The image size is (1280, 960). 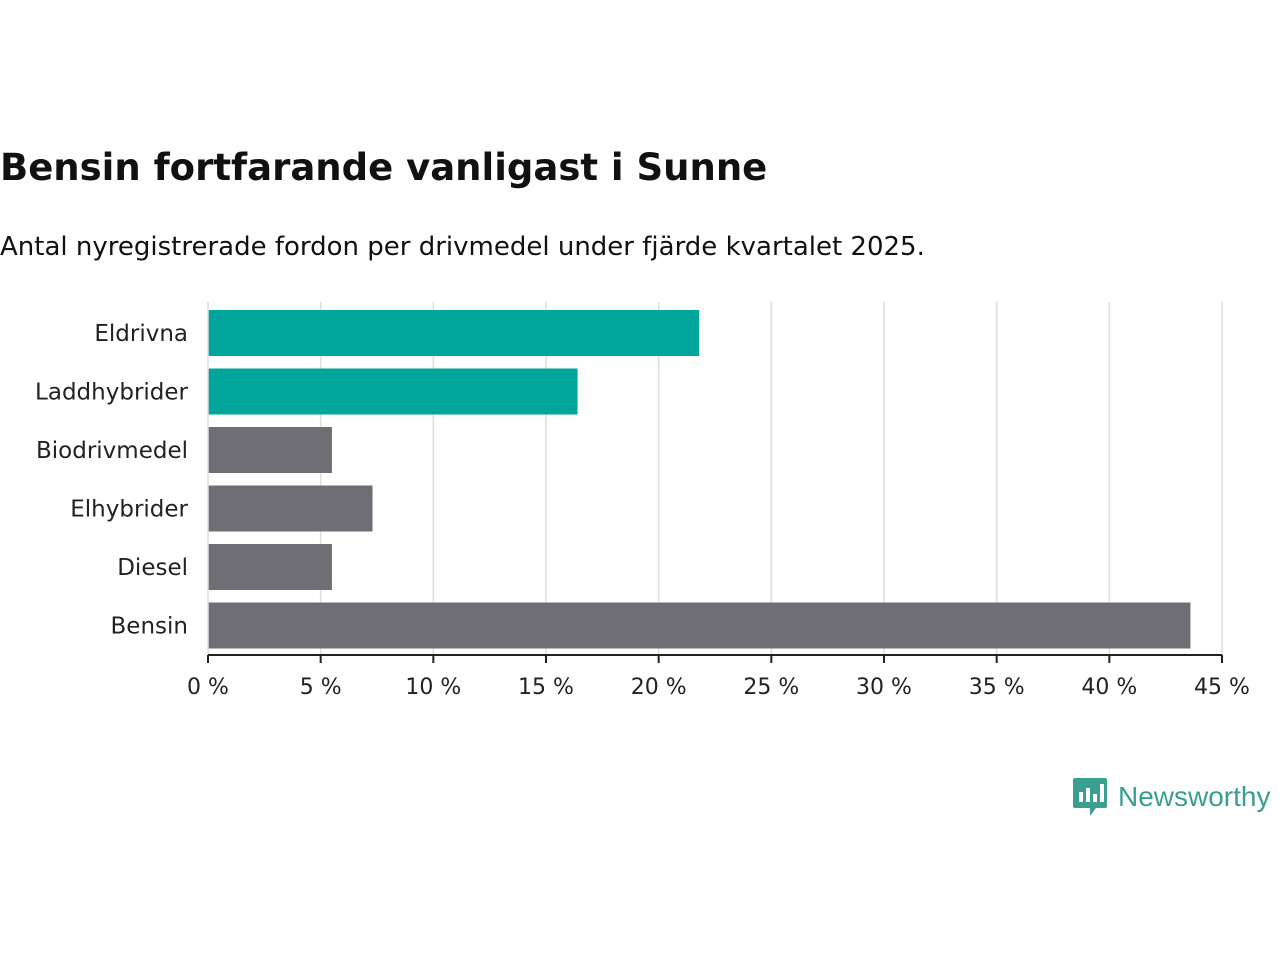 I want to click on category-label: Biodrivmedel, so click(x=112, y=451).